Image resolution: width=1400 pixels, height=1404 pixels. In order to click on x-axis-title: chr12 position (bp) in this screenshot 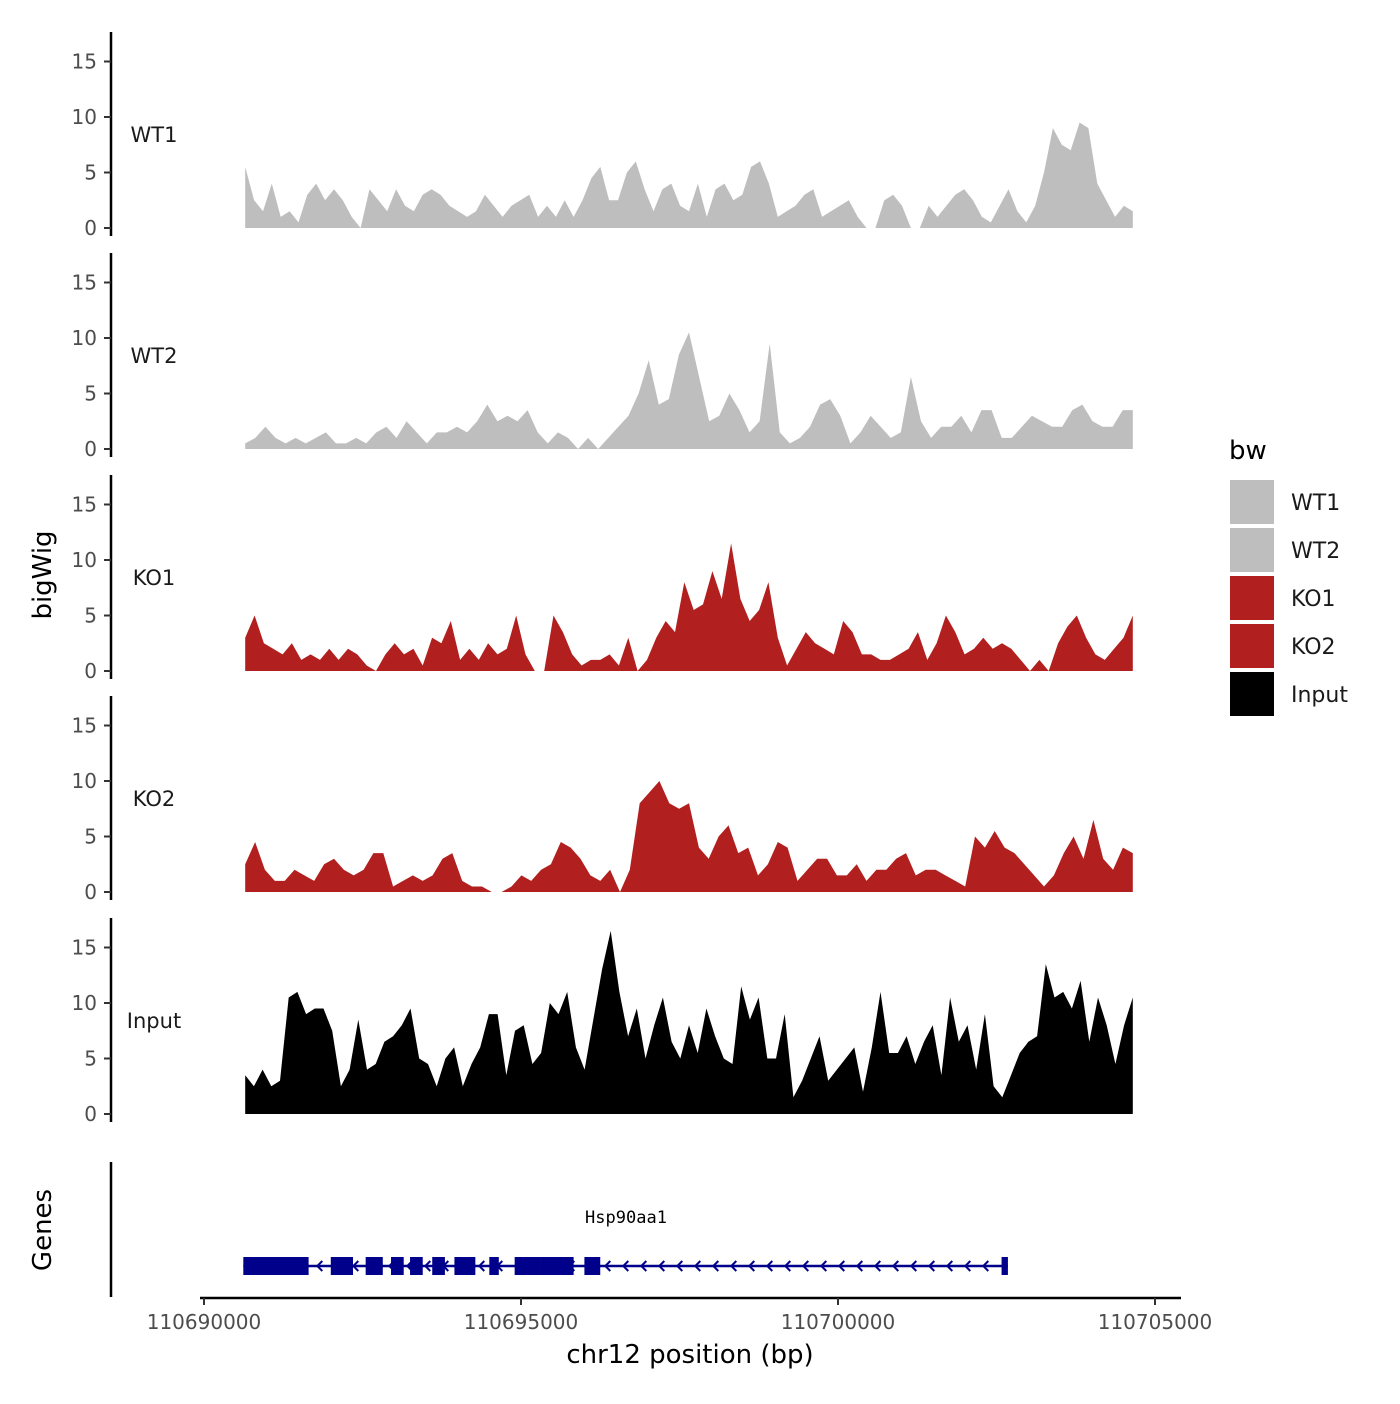, I will do `click(689, 1355)`.